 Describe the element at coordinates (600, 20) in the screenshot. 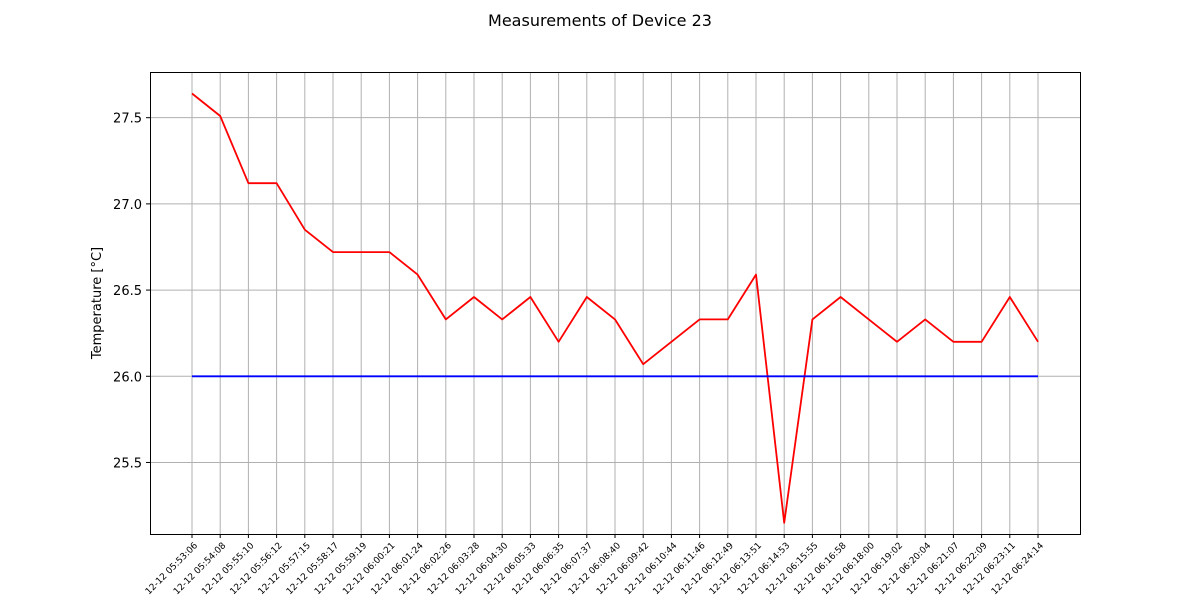

I see `chart-title: Measurements of Device 23` at that location.